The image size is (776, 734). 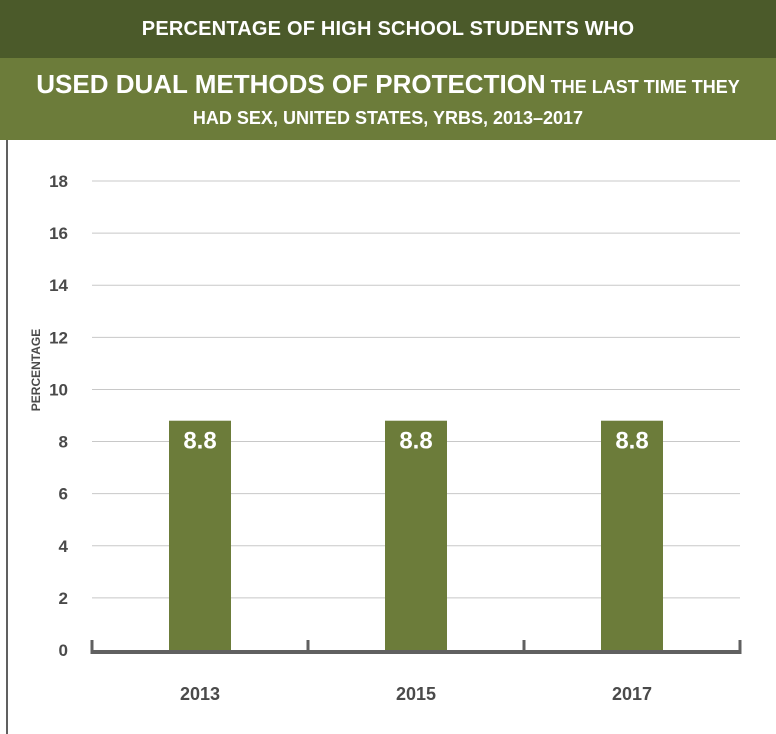 I want to click on y-tick-label: 18, so click(x=58, y=181).